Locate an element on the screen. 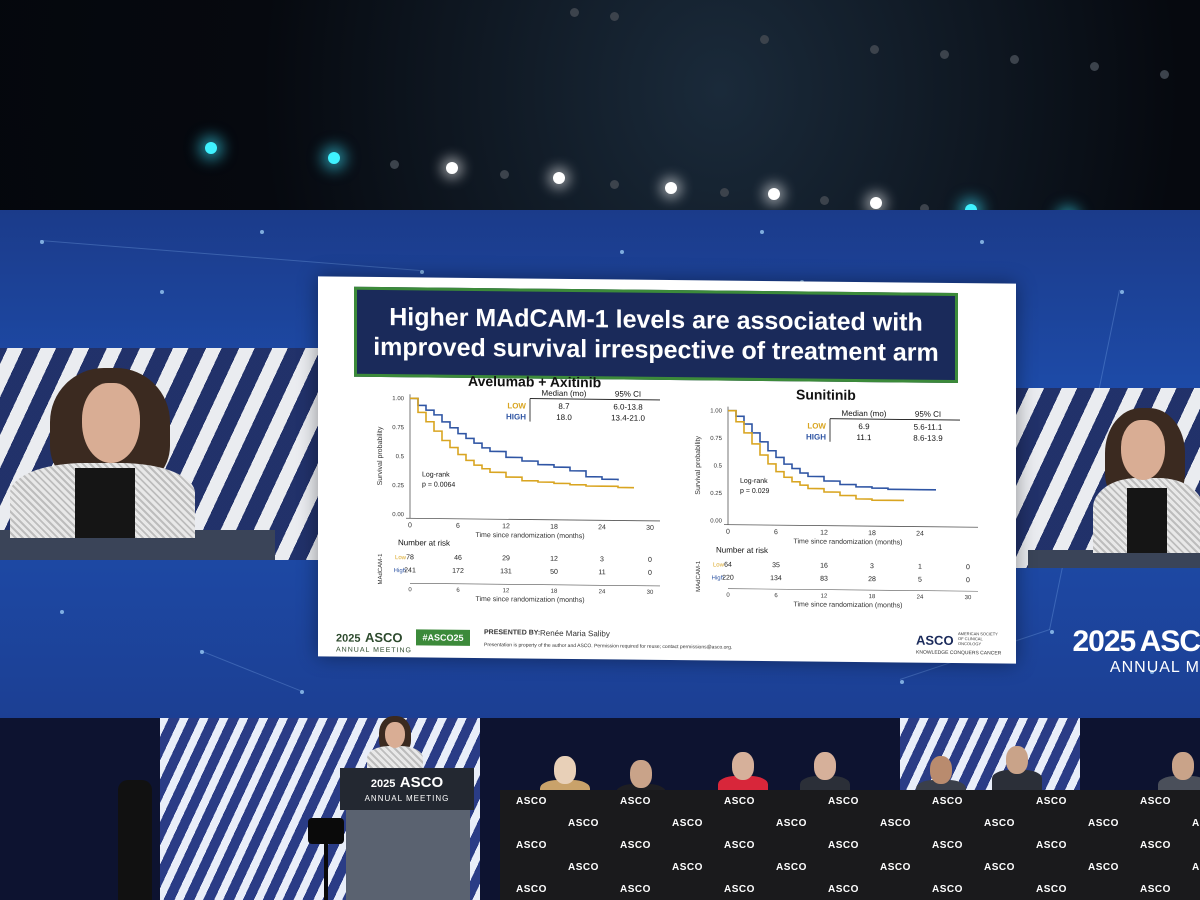 This screenshot has height=900, width=1200. km-curve-low is located at coordinates (816, 455).